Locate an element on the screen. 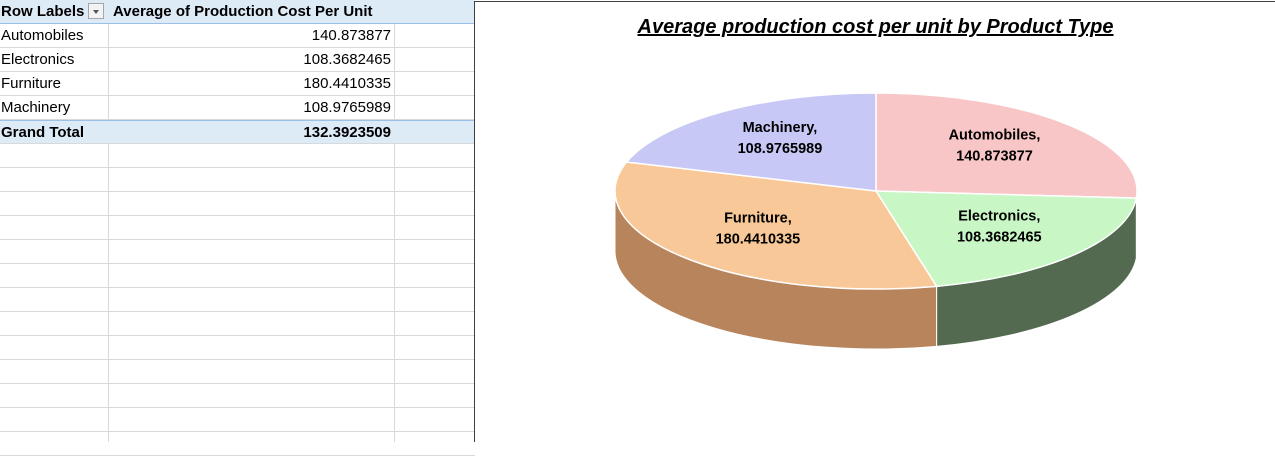  row-label-automobiles: Automobiles is located at coordinates (42, 35).